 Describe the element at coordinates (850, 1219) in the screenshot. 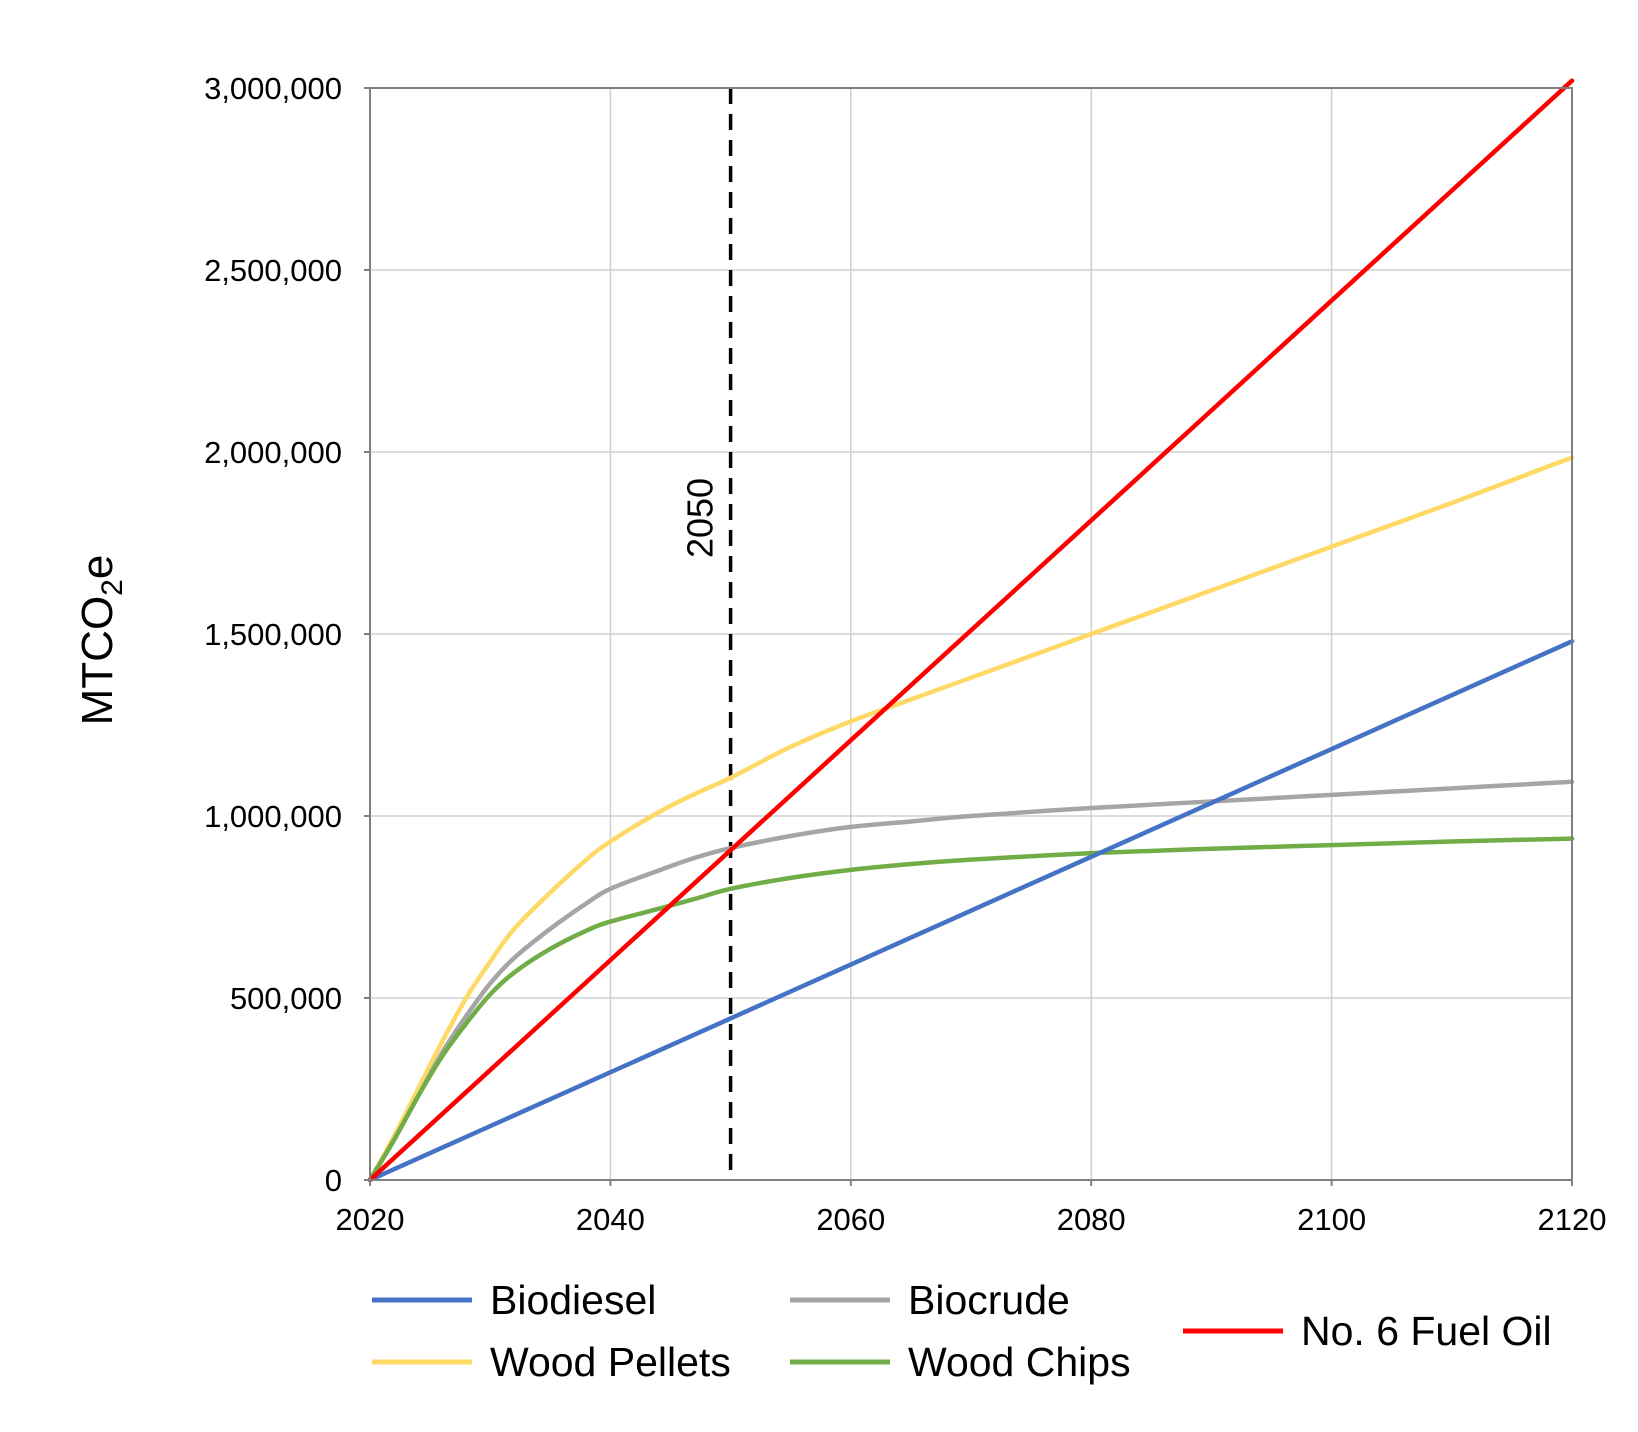

I see `x-tick-label: 2060` at that location.